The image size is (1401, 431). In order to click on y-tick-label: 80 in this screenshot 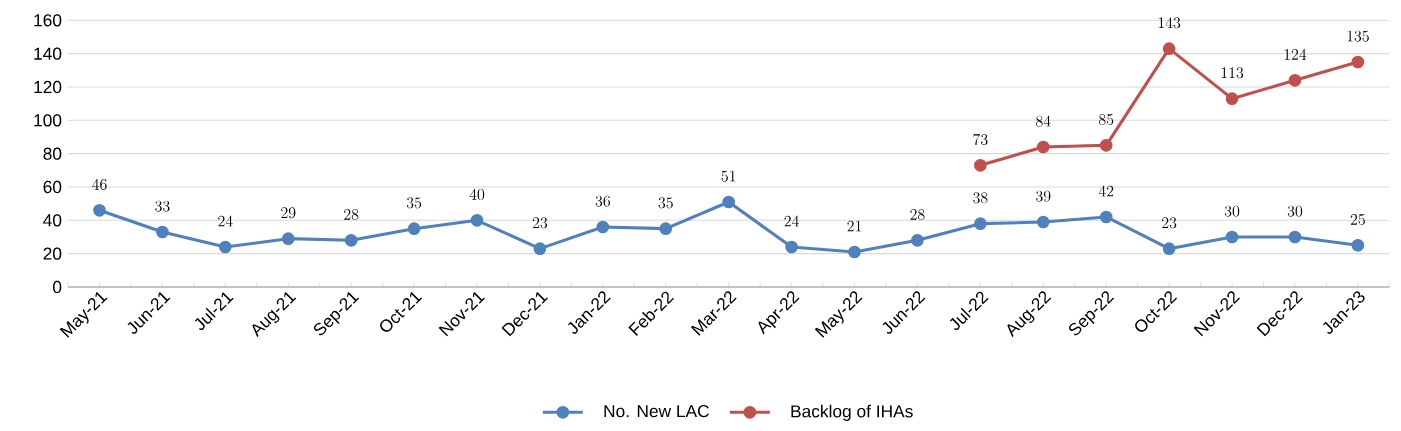, I will do `click(52, 153)`.